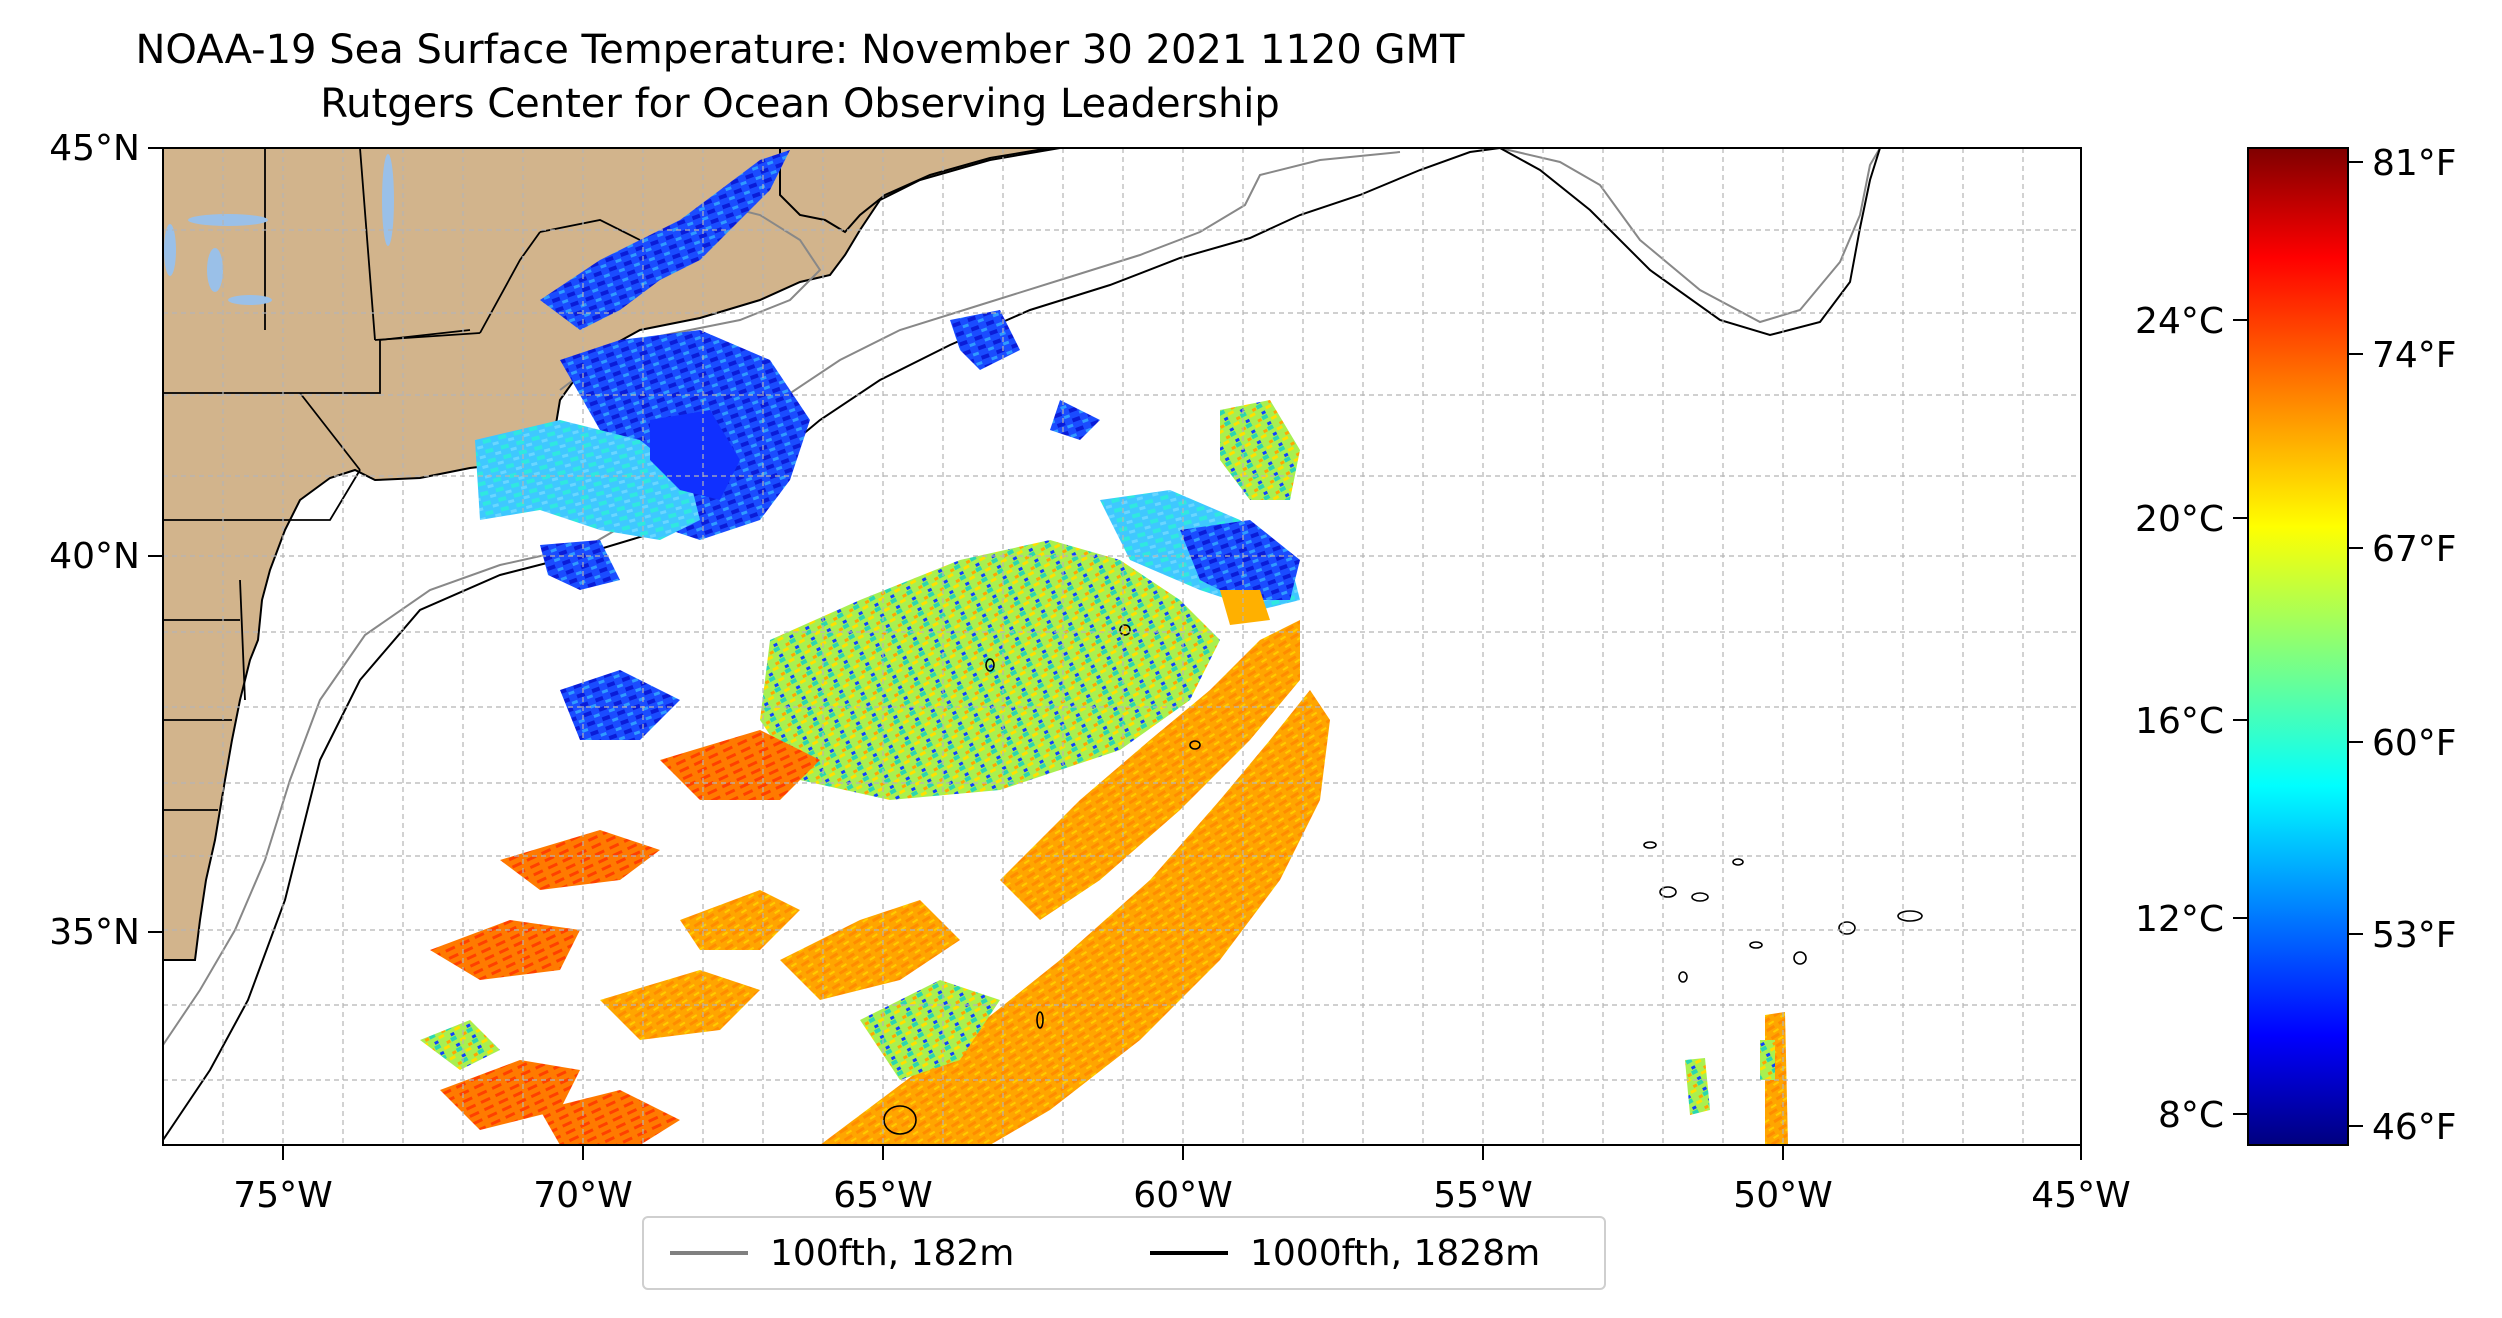 Image resolution: width=2502 pixels, height=1318 pixels. I want to click on legend-label: 100fth, 182m, so click(892, 1253).